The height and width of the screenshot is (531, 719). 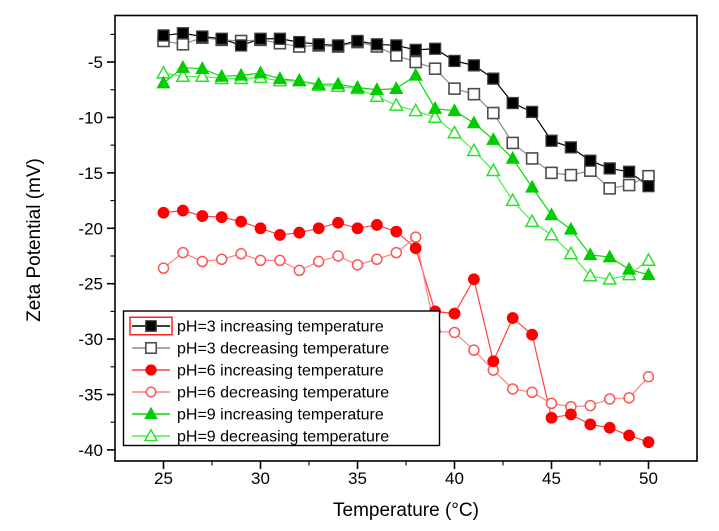 What do you see at coordinates (258, 327) in the screenshot?
I see `legend-entry-0: pH=3 increasing temperature` at bounding box center [258, 327].